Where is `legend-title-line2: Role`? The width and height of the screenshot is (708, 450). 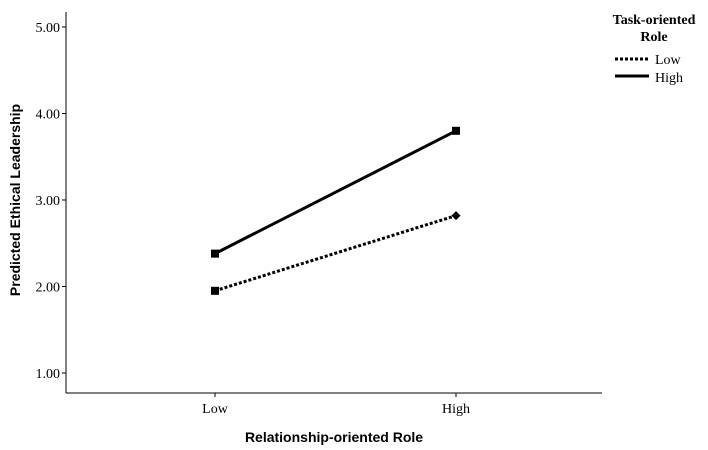
legend-title-line2: Role is located at coordinates (653, 37).